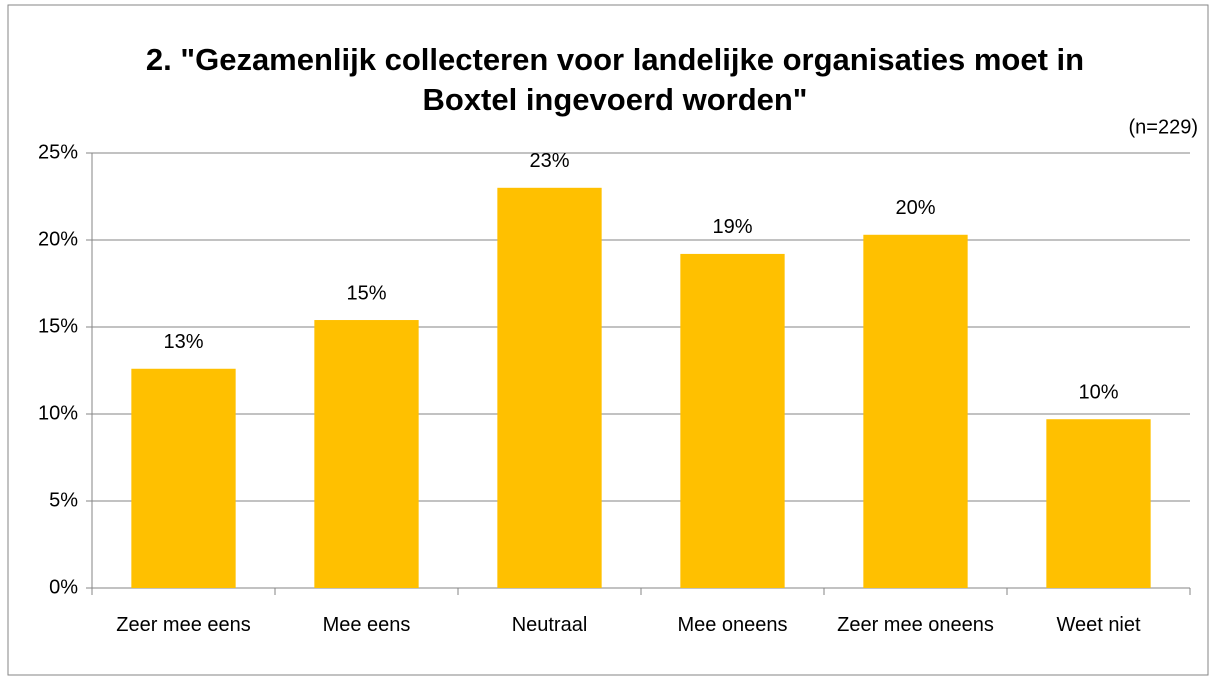  Describe the element at coordinates (58, 152) in the screenshot. I see `y-tick-label: 25%` at that location.